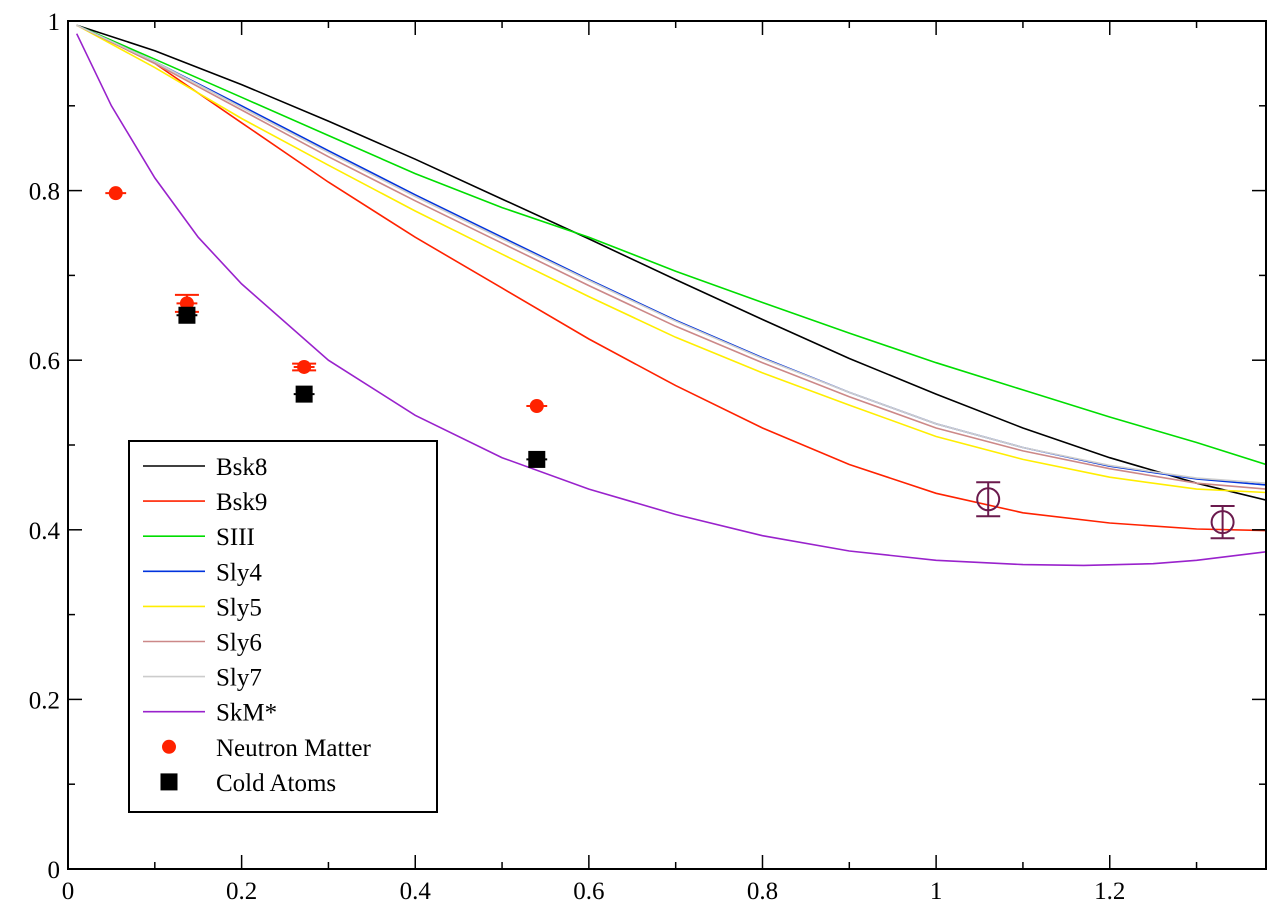 Image resolution: width=1268 pixels, height=910 pixels. Describe the element at coordinates (241, 502) in the screenshot. I see `legend-label: Bsk9` at that location.